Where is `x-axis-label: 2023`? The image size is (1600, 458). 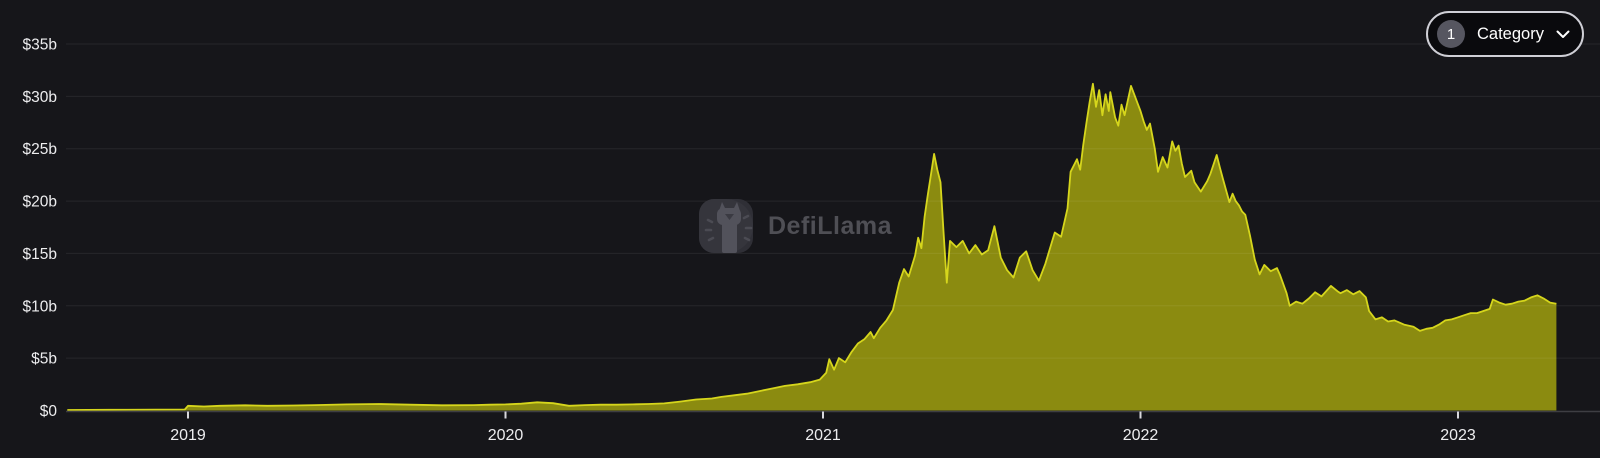
x-axis-label: 2023 is located at coordinates (1458, 435).